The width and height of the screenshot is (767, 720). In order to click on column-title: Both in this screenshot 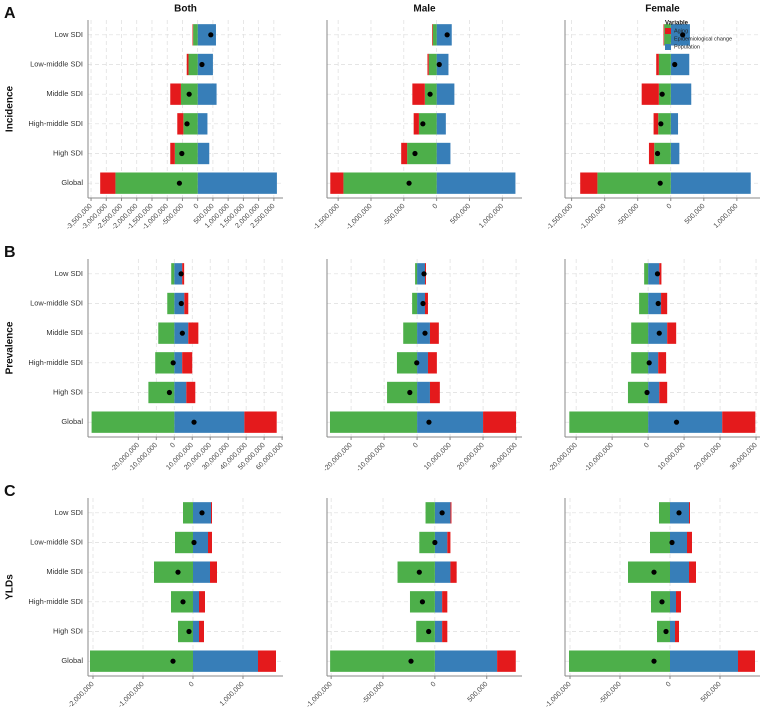, I will do `click(185, 9)`.